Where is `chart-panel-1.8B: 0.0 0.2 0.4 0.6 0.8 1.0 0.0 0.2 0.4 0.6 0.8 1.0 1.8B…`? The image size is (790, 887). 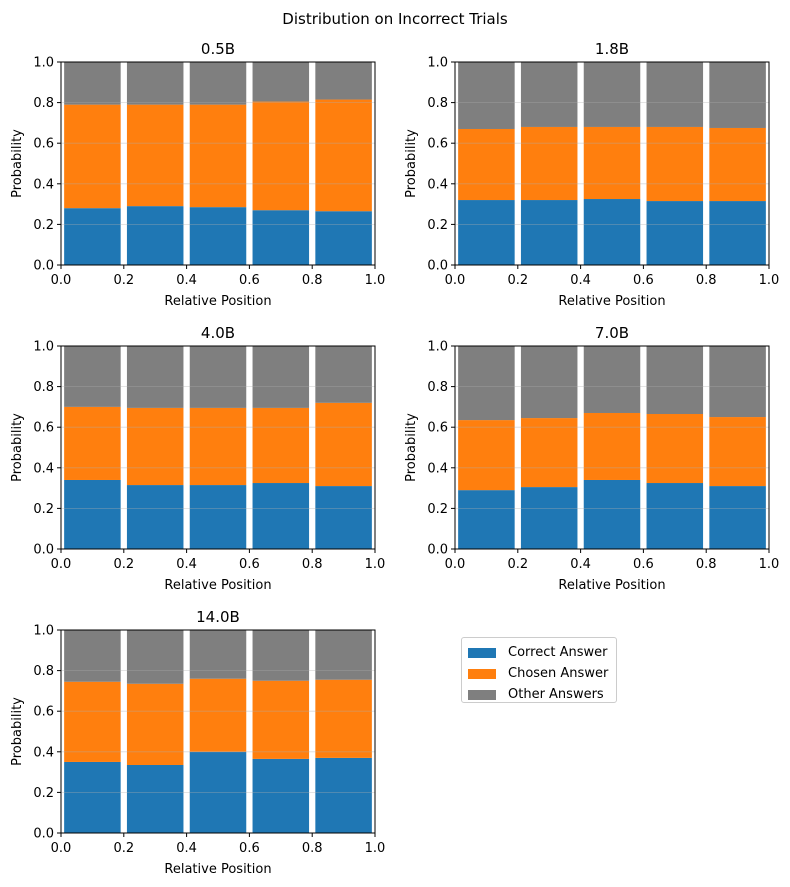 chart-panel-1.8B: 0.0 0.2 0.4 0.6 0.8 1.0 0.0 0.2 0.4 0.6 0.8 1.0 1.8B… is located at coordinates (591, 174).